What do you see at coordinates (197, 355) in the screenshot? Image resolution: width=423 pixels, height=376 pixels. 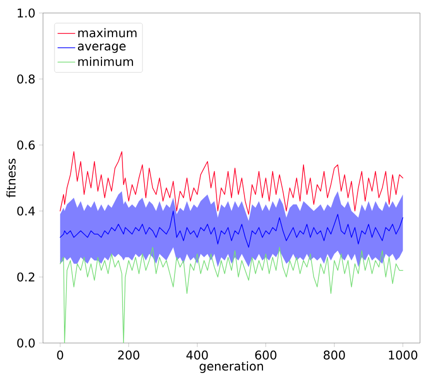 I see `x-tick-label: 400` at bounding box center [197, 355].